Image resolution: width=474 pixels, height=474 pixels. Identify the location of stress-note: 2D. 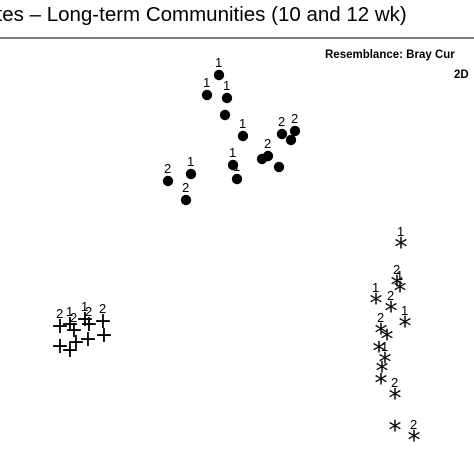
(461, 75).